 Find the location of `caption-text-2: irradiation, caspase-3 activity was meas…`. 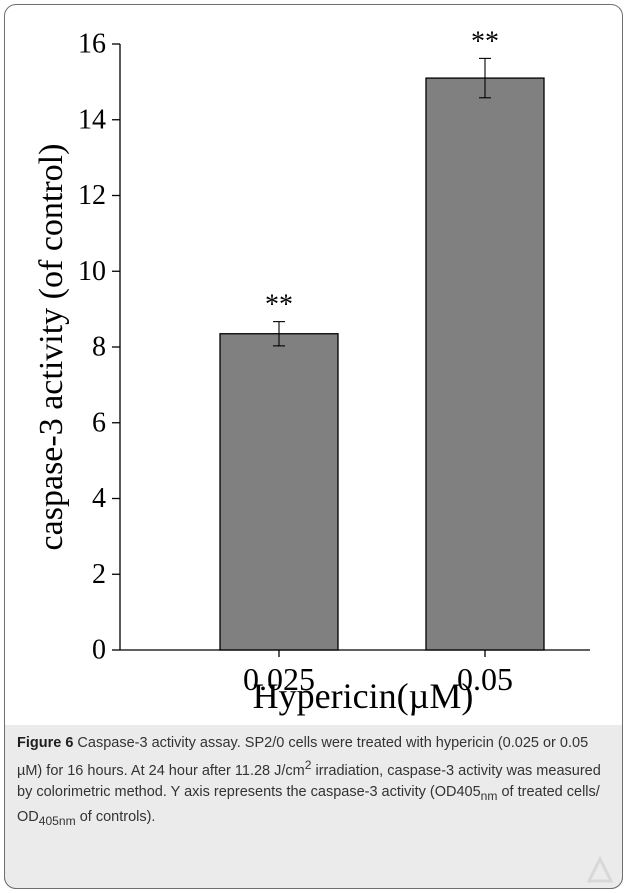

caption-text-2: irradiation, caspase-3 activity was meas… is located at coordinates (309, 781).